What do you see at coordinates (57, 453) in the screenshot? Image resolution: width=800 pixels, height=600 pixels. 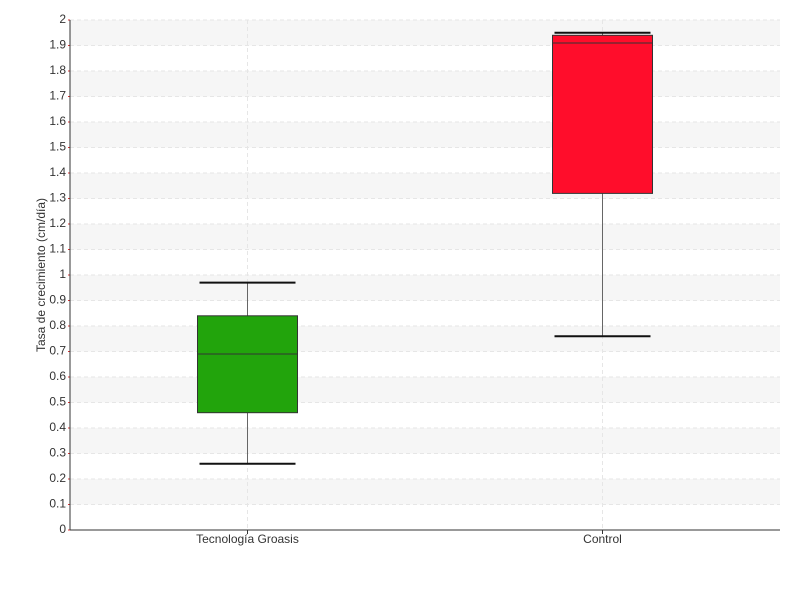 I see `y-tick-label: 0.3` at bounding box center [57, 453].